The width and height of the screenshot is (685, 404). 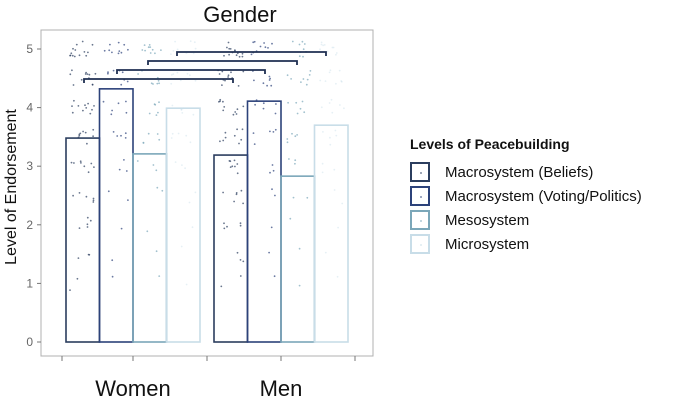 I want to click on svg-text: 2, so click(x=29, y=225).